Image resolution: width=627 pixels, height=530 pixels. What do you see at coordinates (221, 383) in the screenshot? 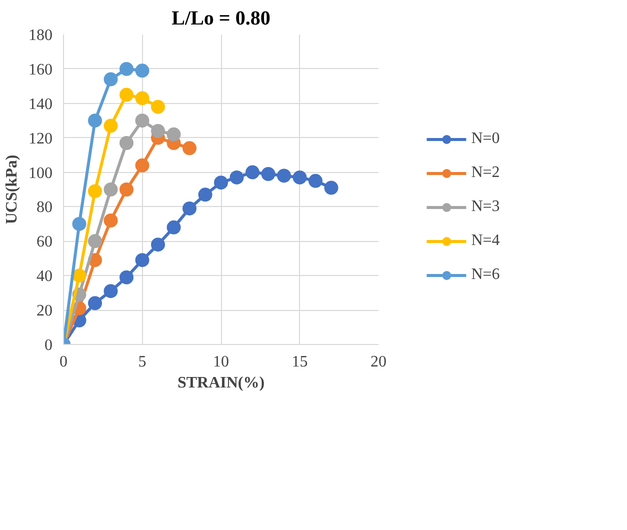
I see `x-axis-title: STRAIN(%)` at bounding box center [221, 383].